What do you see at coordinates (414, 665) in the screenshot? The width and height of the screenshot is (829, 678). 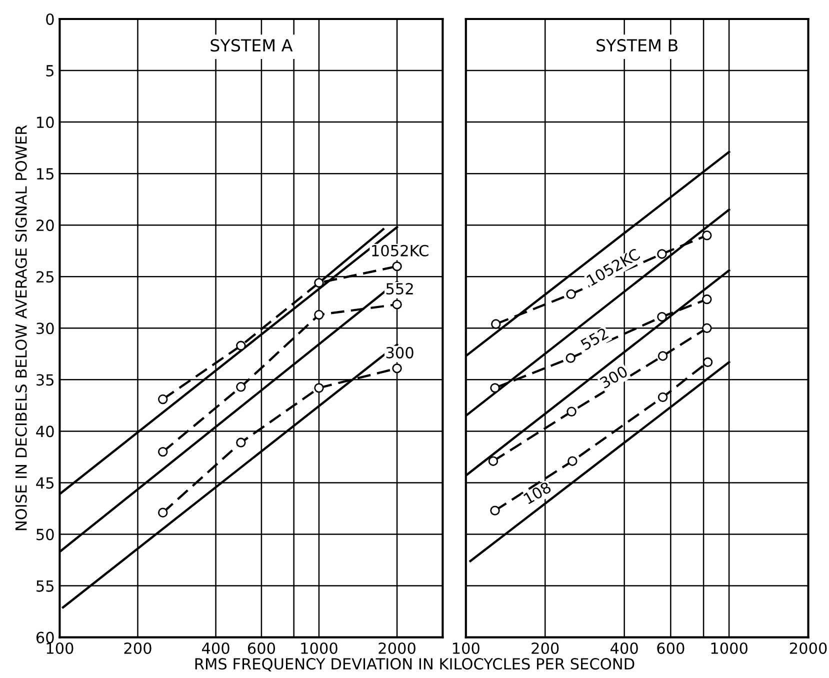 I see `x-axis-title: RMS FREQUENCY DEVIATION IN KILOCYCLES PER SECOND` at bounding box center [414, 665].